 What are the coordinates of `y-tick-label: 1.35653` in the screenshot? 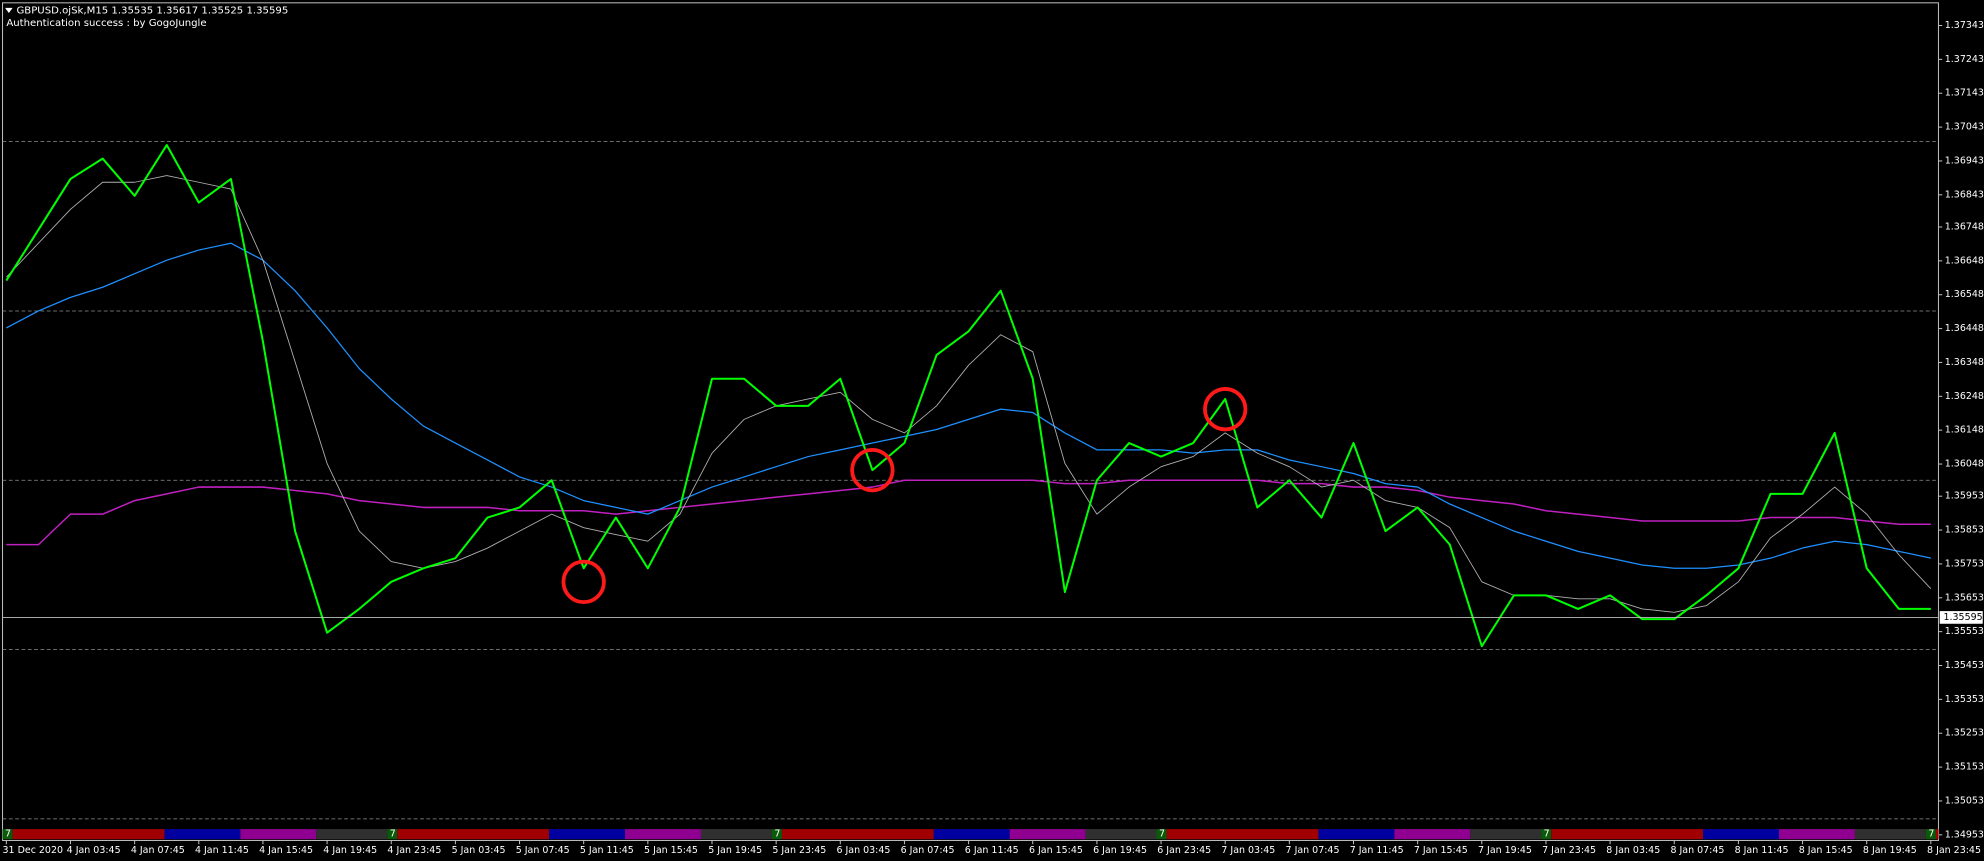 It's located at (1964, 597).